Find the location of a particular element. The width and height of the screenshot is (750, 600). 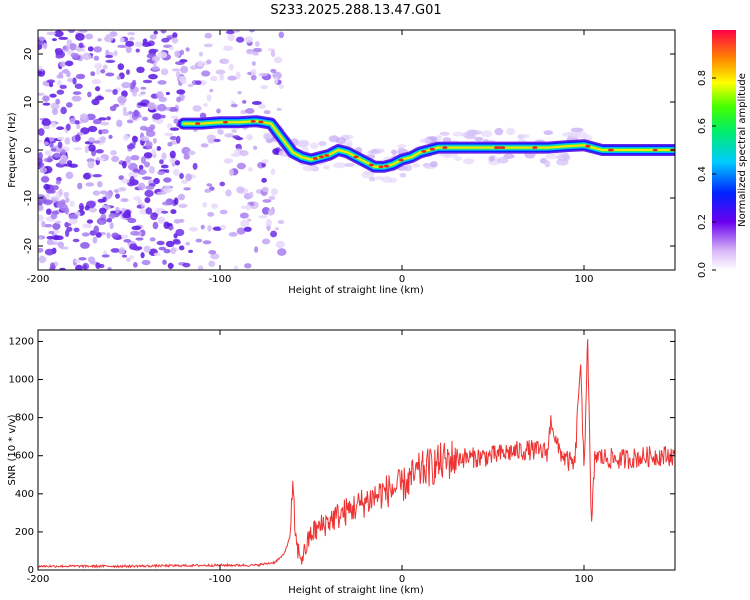

colorbar-tick-label: 0.4 is located at coordinates (702, 174).